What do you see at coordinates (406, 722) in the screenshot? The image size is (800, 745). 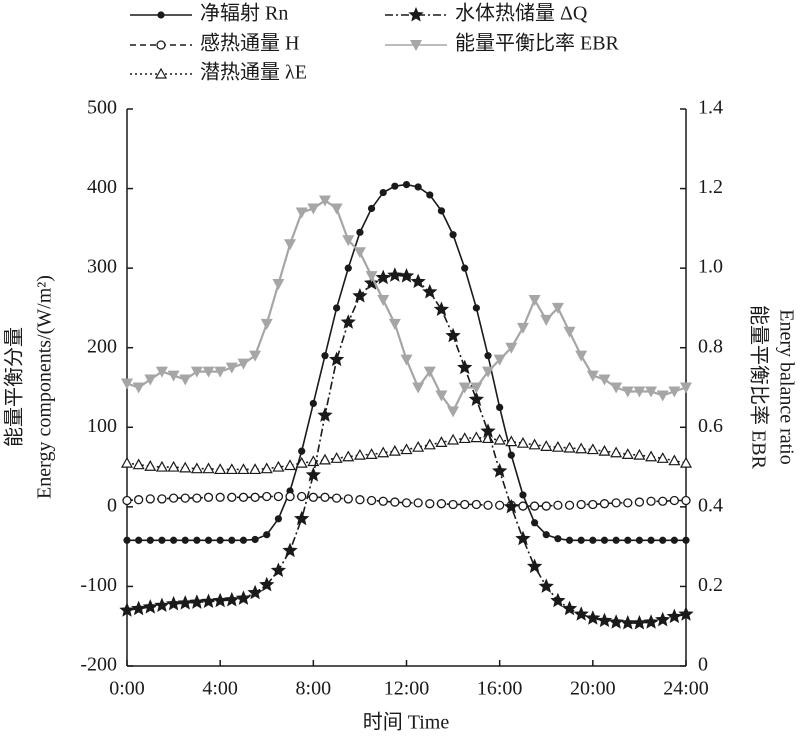 I see `x-axis-title: 时间 Time` at bounding box center [406, 722].